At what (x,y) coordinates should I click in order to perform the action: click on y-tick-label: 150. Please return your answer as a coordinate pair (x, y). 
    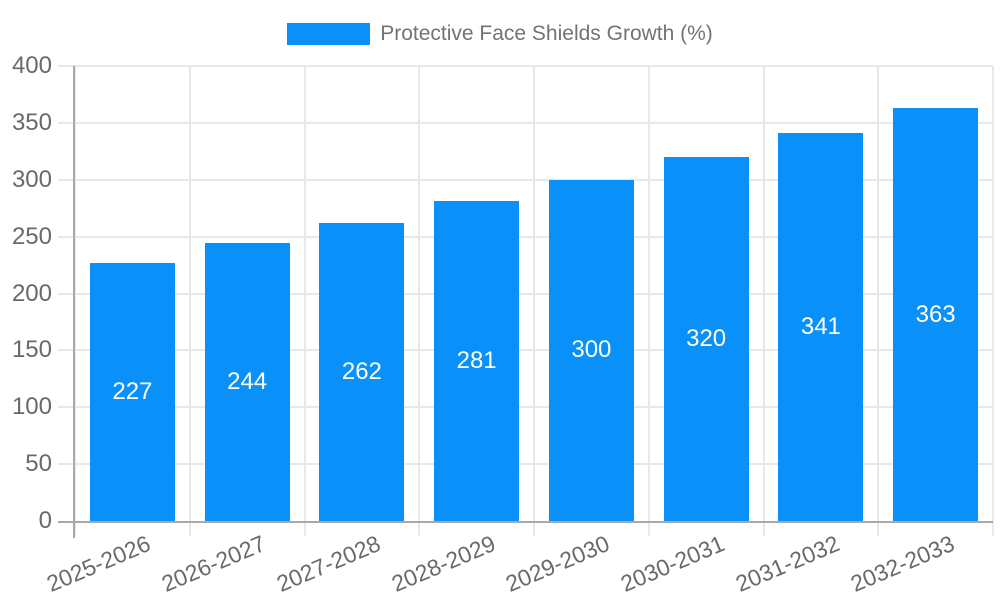
    Looking at the image, I should click on (31, 350).